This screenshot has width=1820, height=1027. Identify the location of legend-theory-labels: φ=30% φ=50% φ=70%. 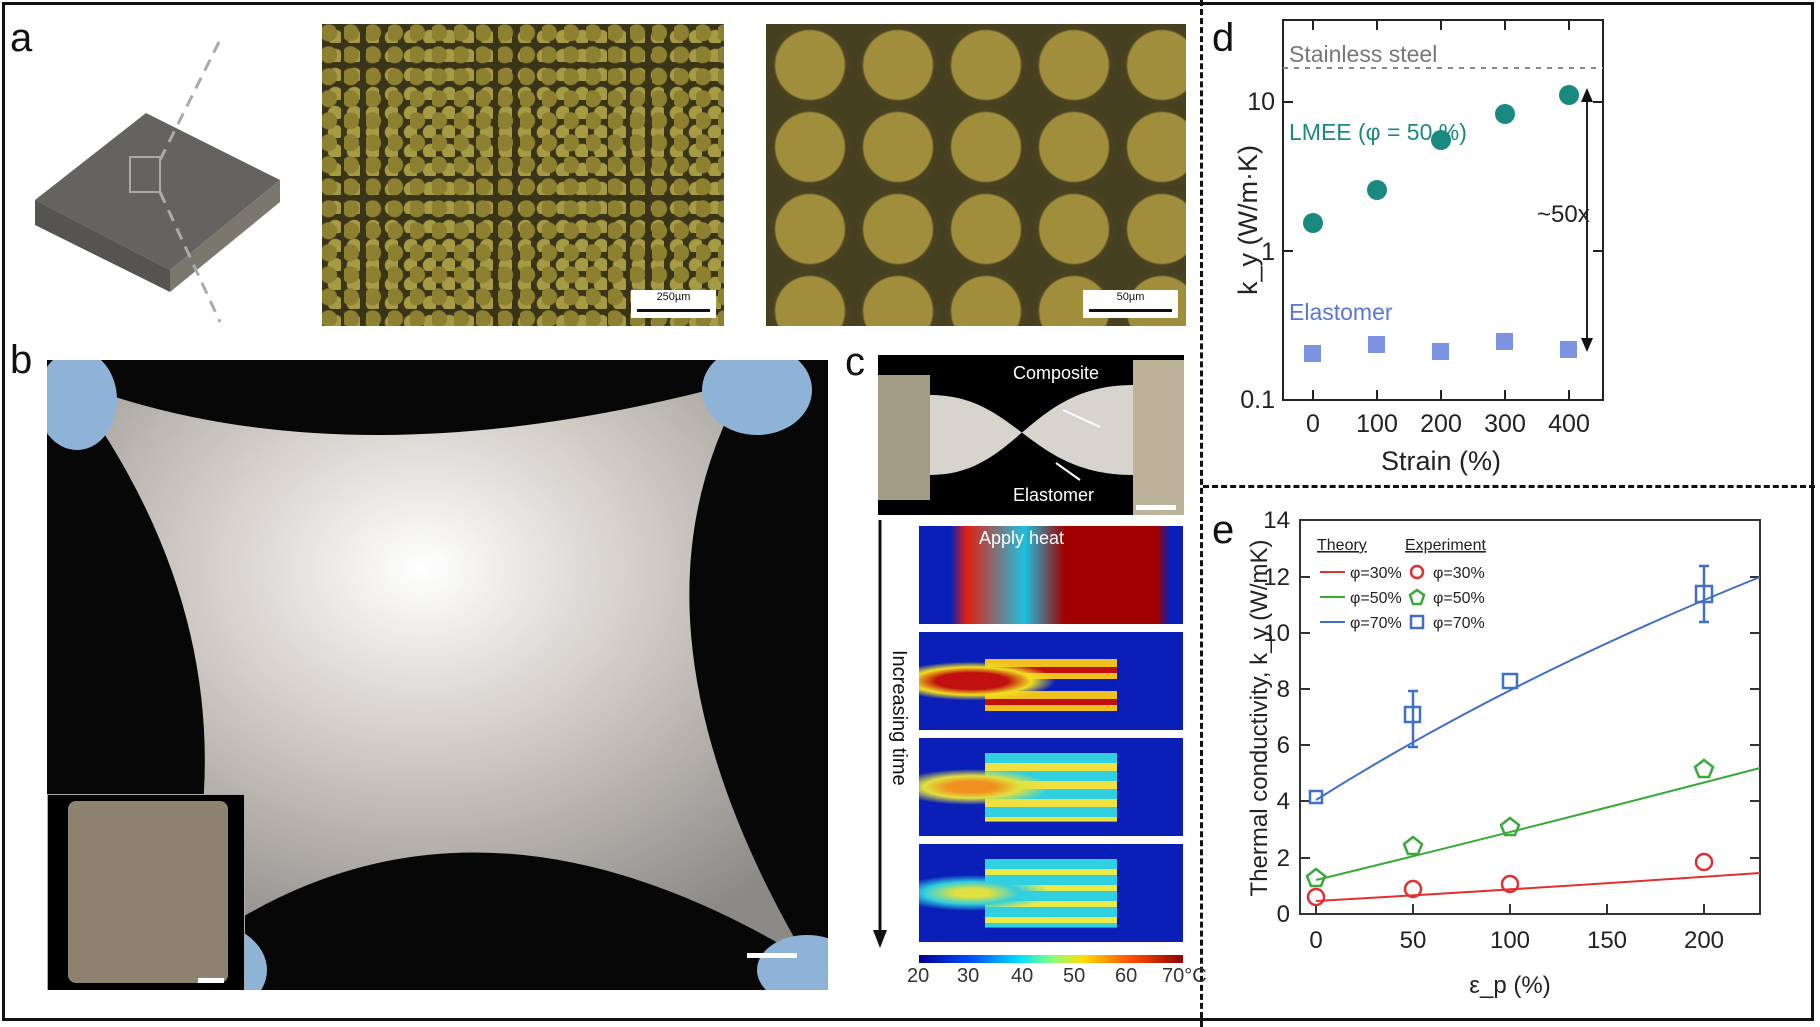
(1376, 598).